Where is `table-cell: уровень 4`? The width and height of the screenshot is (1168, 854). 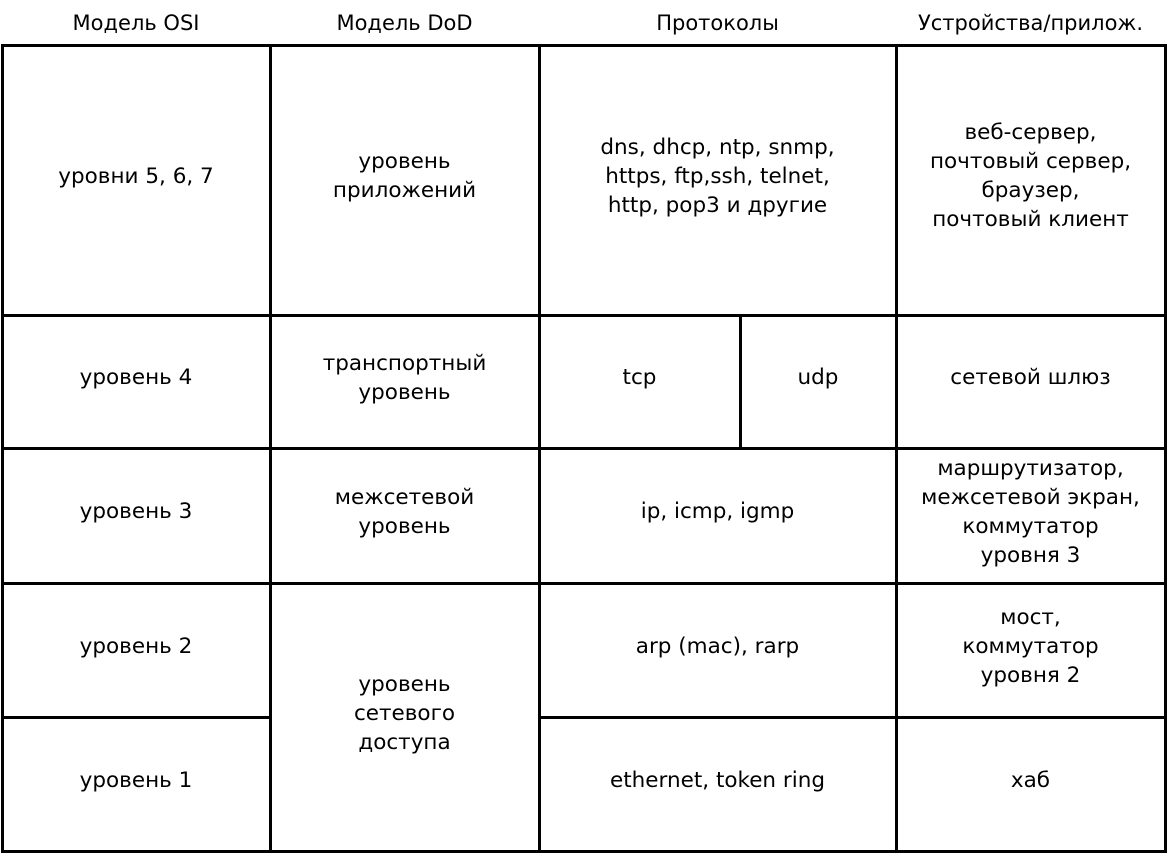
table-cell: уровень 4 is located at coordinates (136, 381).